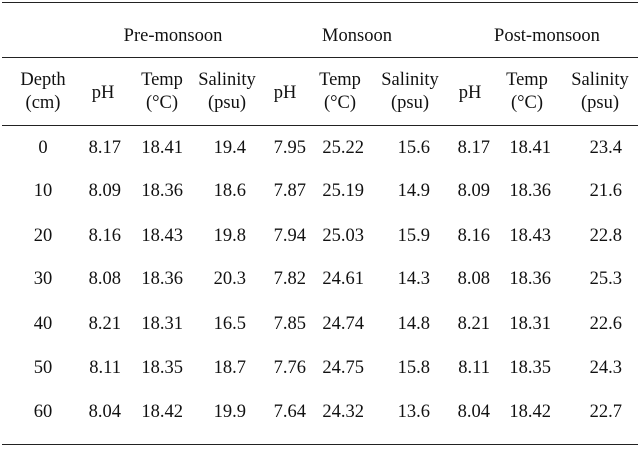 The width and height of the screenshot is (640, 451). I want to click on cell-salinity-post: 22.7, so click(605, 412).